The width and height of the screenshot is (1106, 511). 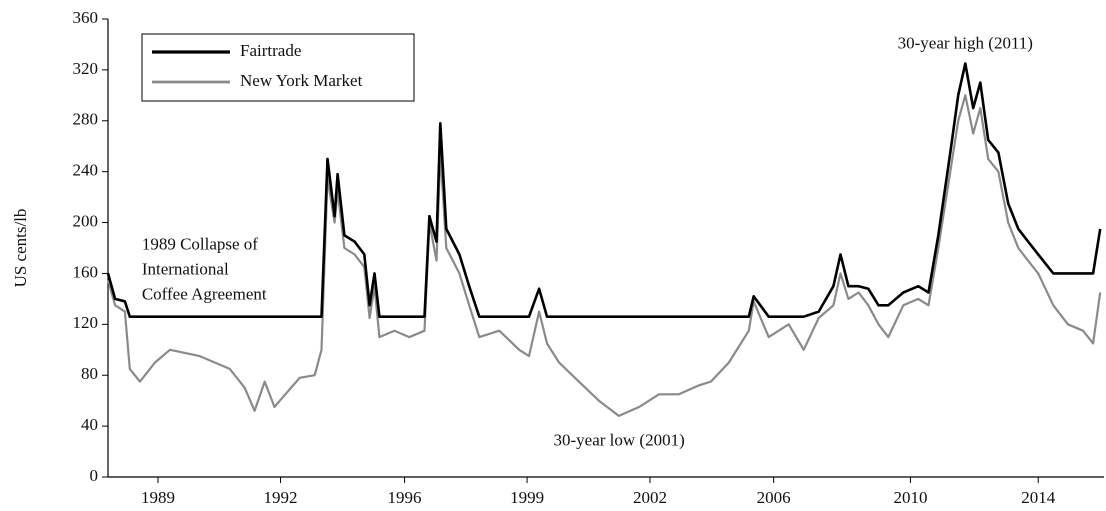 I want to click on x-tick-label: 2006, so click(x=774, y=497).